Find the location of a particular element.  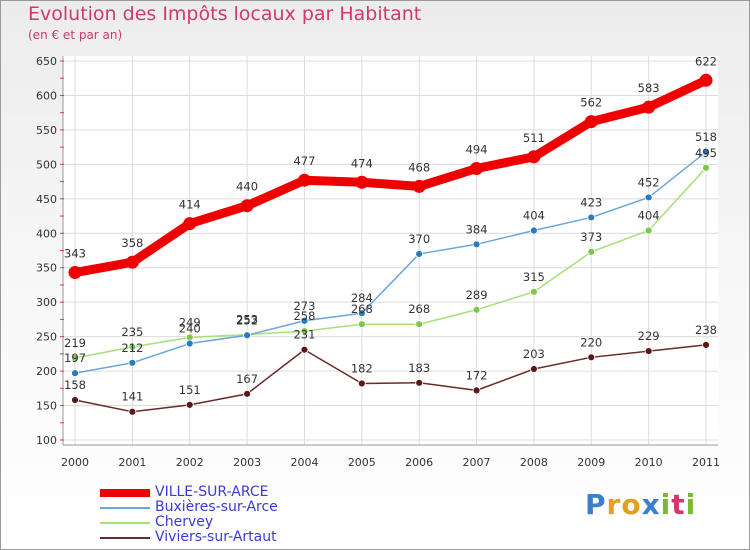

data-label: 583 is located at coordinates (649, 88).